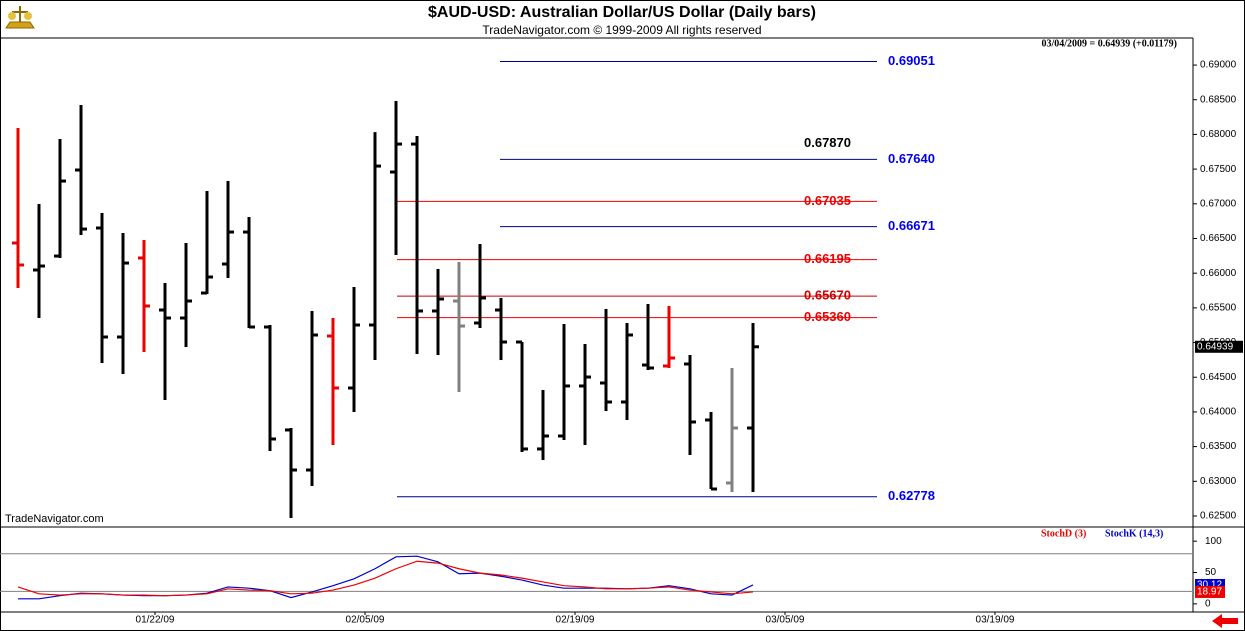  I want to click on stoch-line, so click(385, 578).